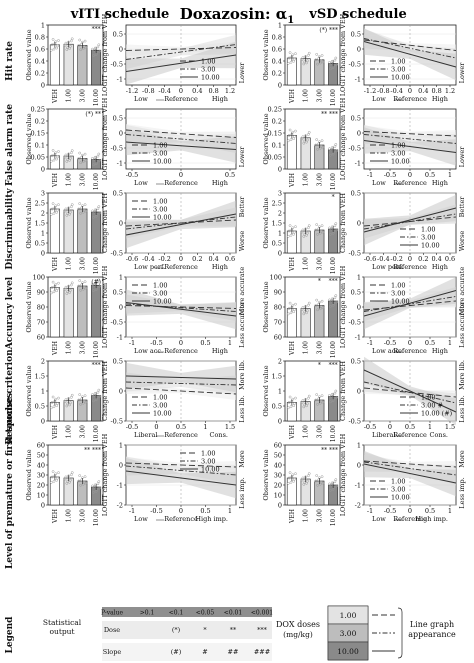  I want to click on left-bar, so click(82, 65).